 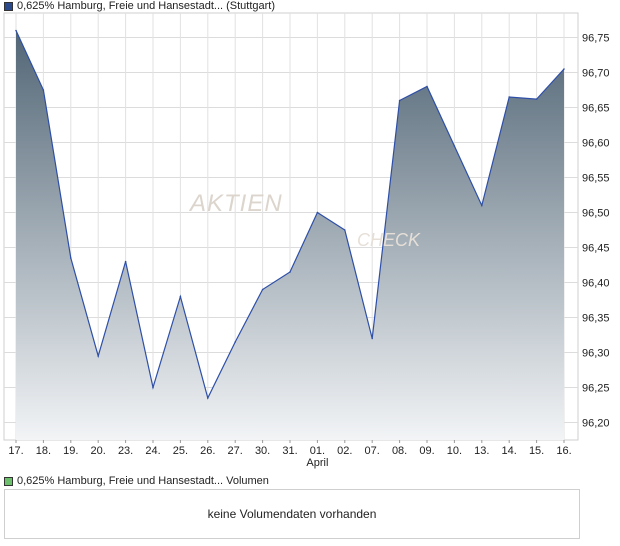 I want to click on x-tick-label: 24., so click(x=152, y=451).